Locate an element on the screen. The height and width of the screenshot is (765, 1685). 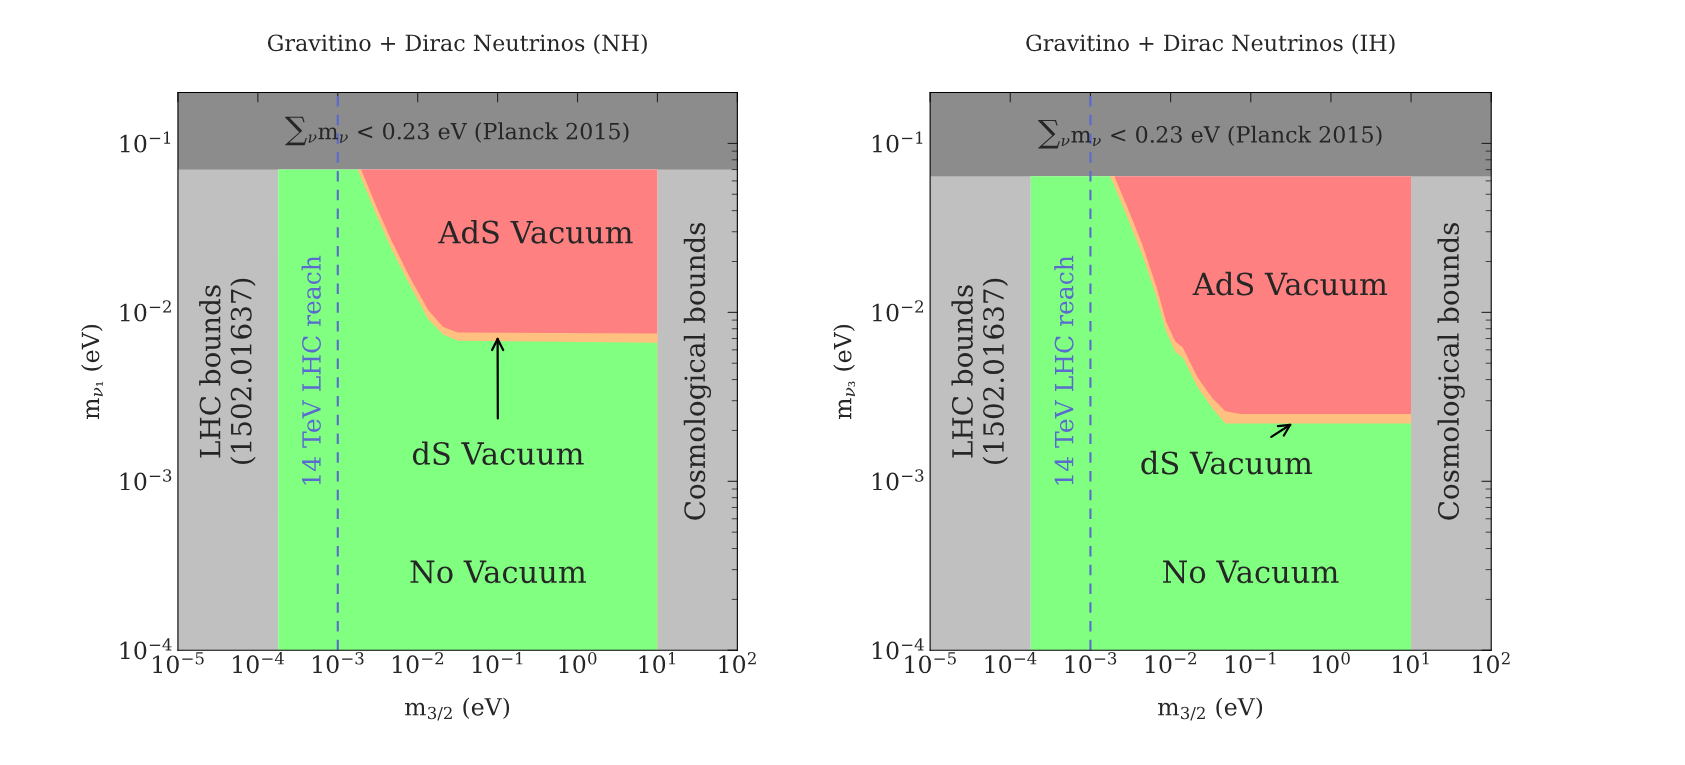
chart-title: Gravitino + Dirac Neutrinos (NH) is located at coordinates (457, 44).